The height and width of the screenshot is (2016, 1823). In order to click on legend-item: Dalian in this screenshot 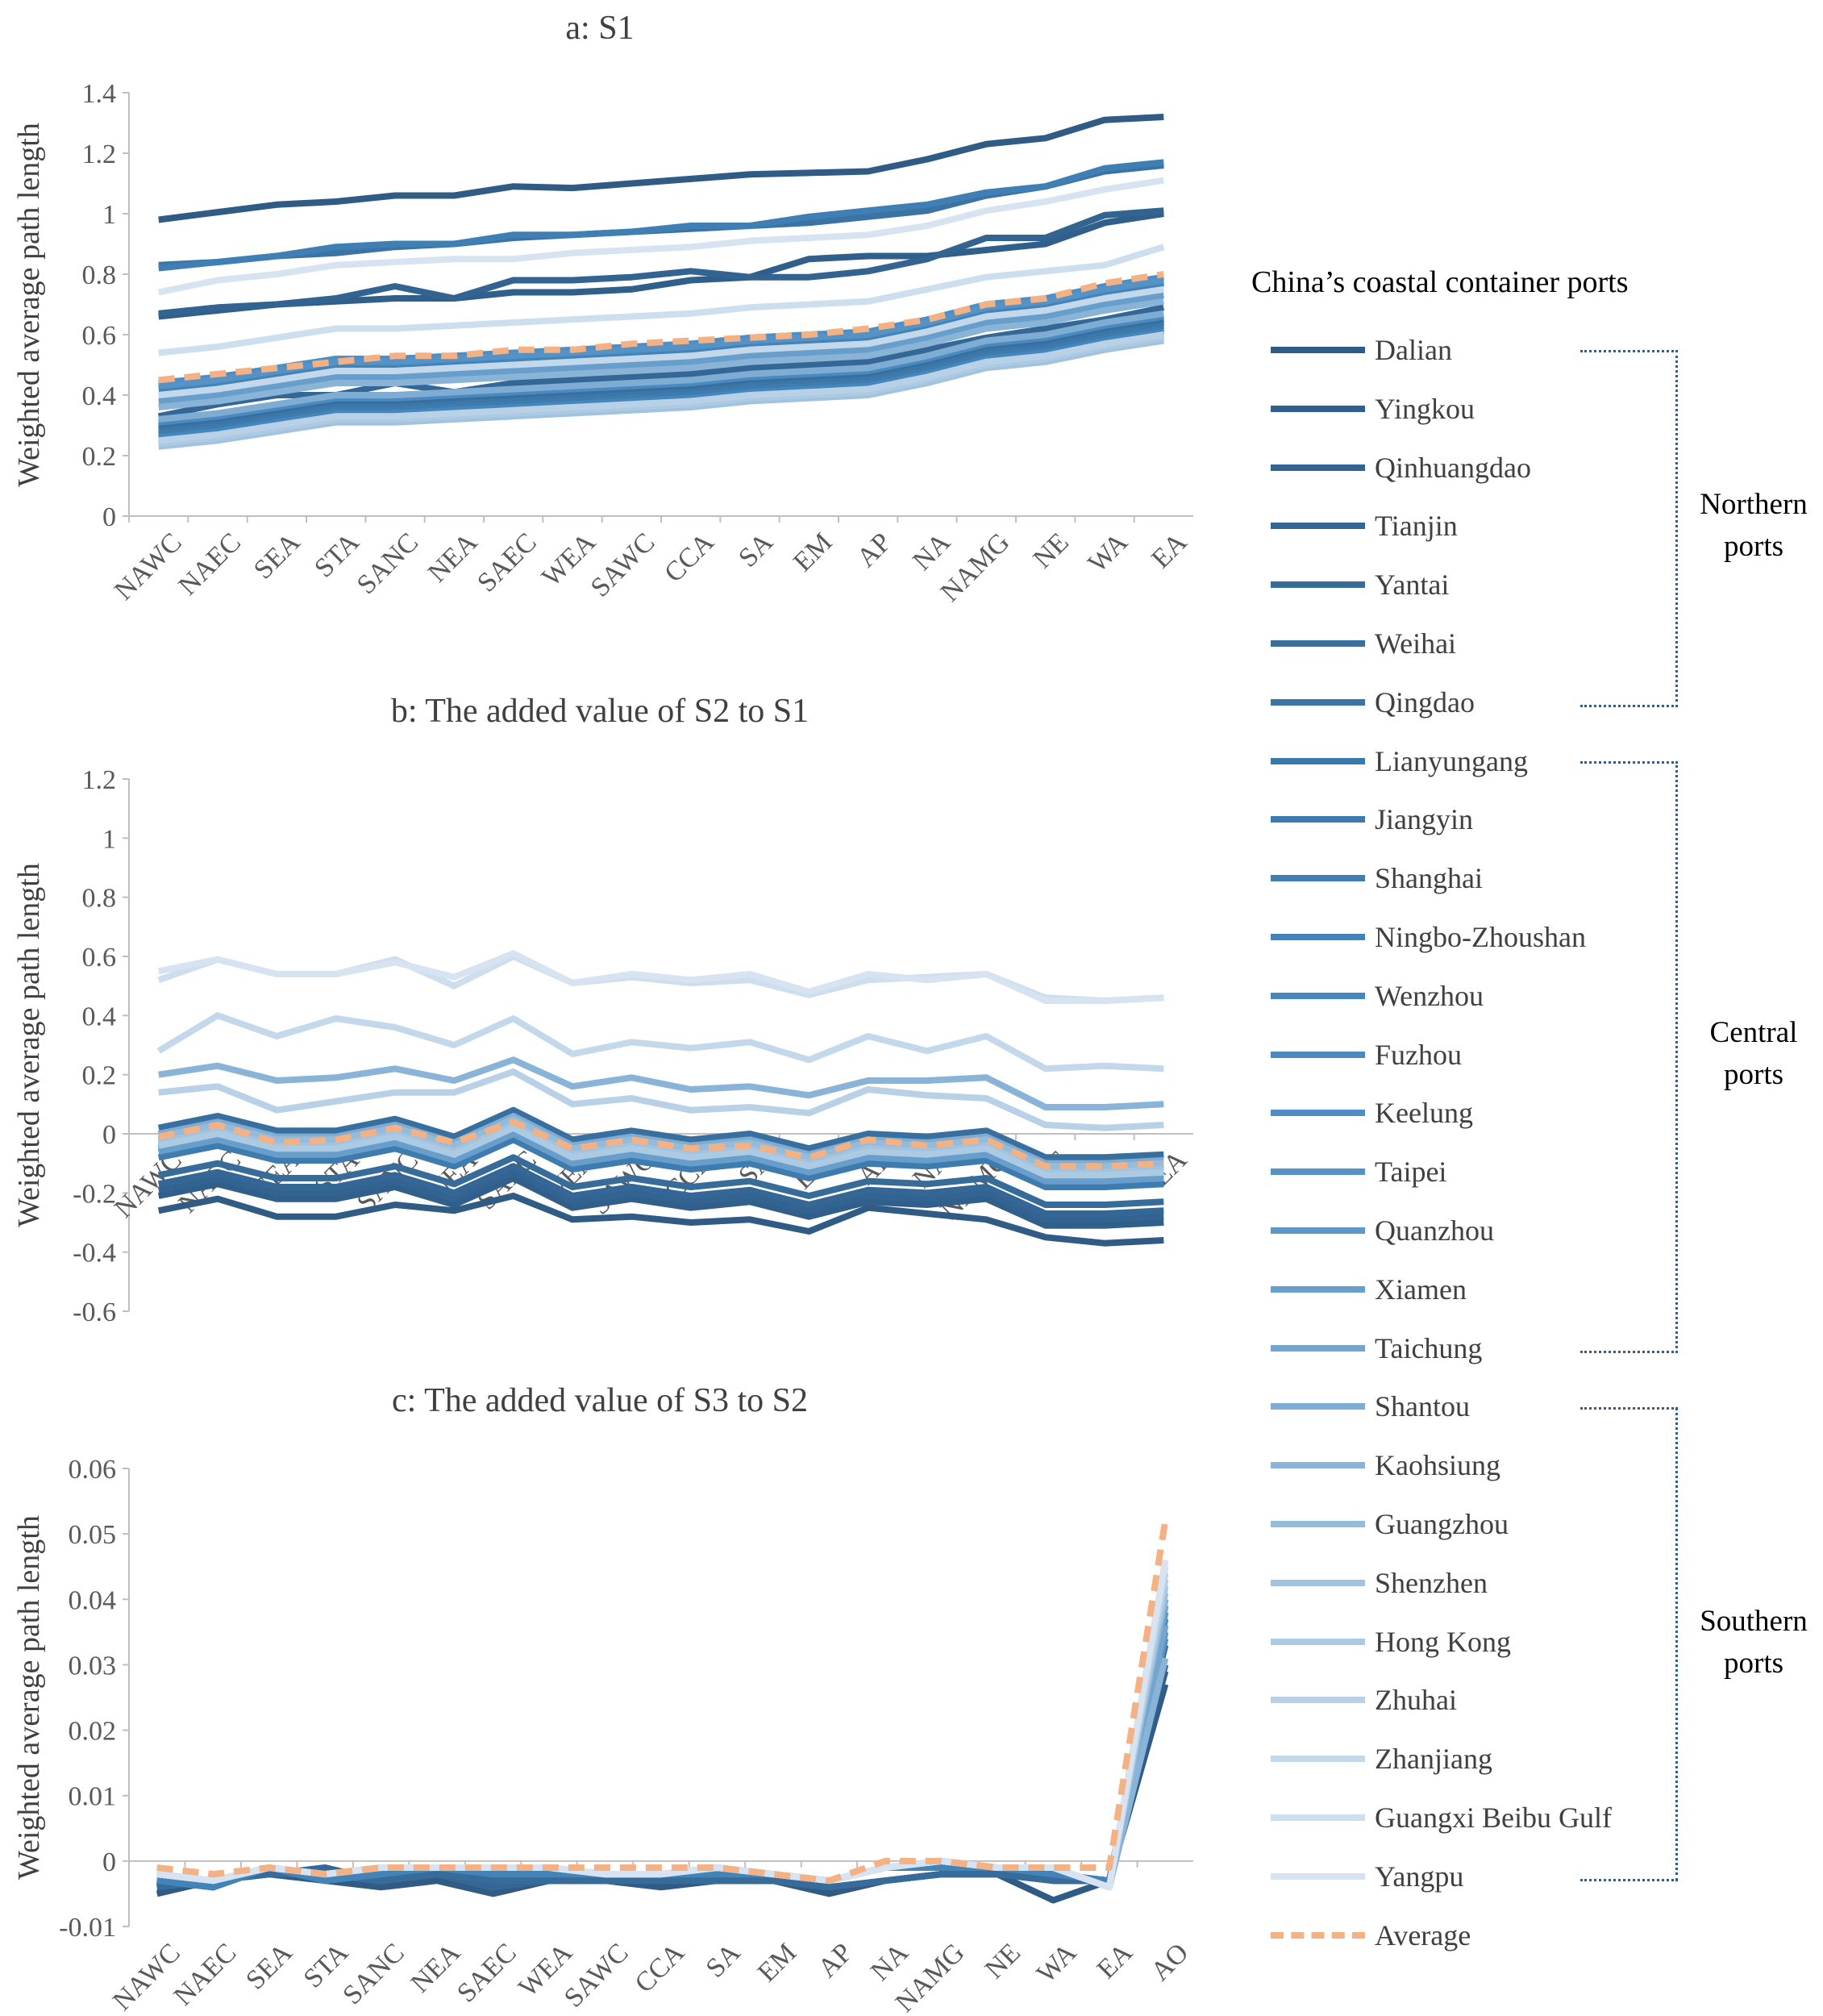, I will do `click(1361, 350)`.